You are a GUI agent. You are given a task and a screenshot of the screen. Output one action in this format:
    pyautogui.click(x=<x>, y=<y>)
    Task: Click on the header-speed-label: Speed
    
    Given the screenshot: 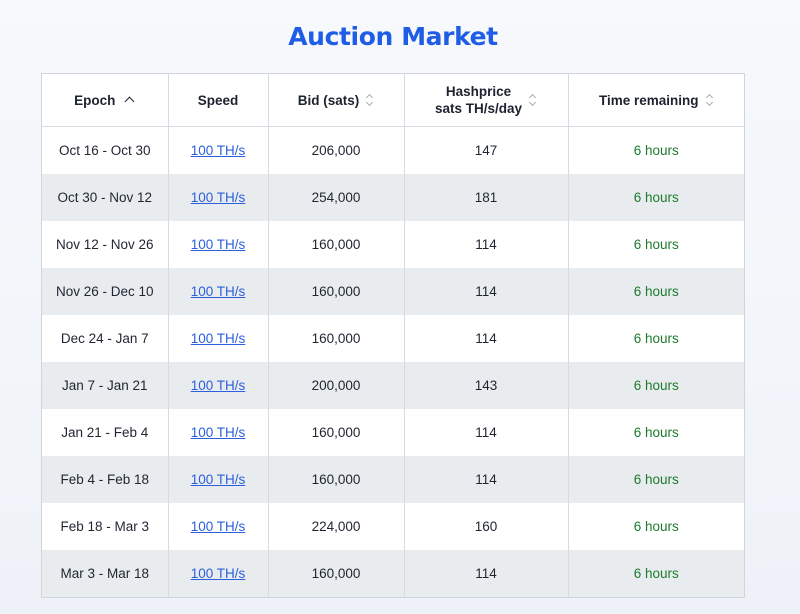 What is the action you would take?
    pyautogui.click(x=218, y=100)
    